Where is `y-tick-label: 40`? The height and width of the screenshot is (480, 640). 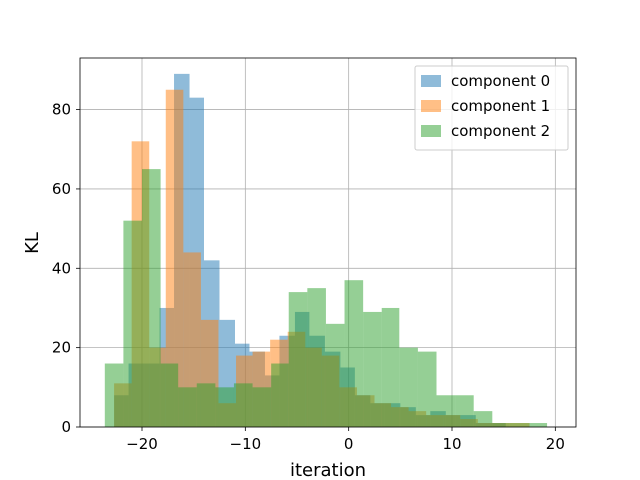
y-tick-label: 40 is located at coordinates (61, 268).